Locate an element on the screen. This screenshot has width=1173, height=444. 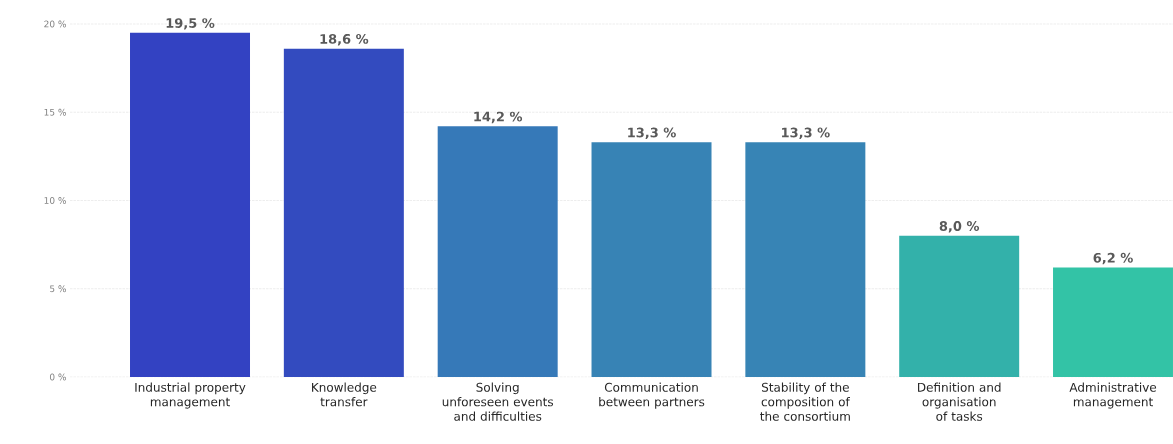
data-label: 14,2 % is located at coordinates (498, 117).